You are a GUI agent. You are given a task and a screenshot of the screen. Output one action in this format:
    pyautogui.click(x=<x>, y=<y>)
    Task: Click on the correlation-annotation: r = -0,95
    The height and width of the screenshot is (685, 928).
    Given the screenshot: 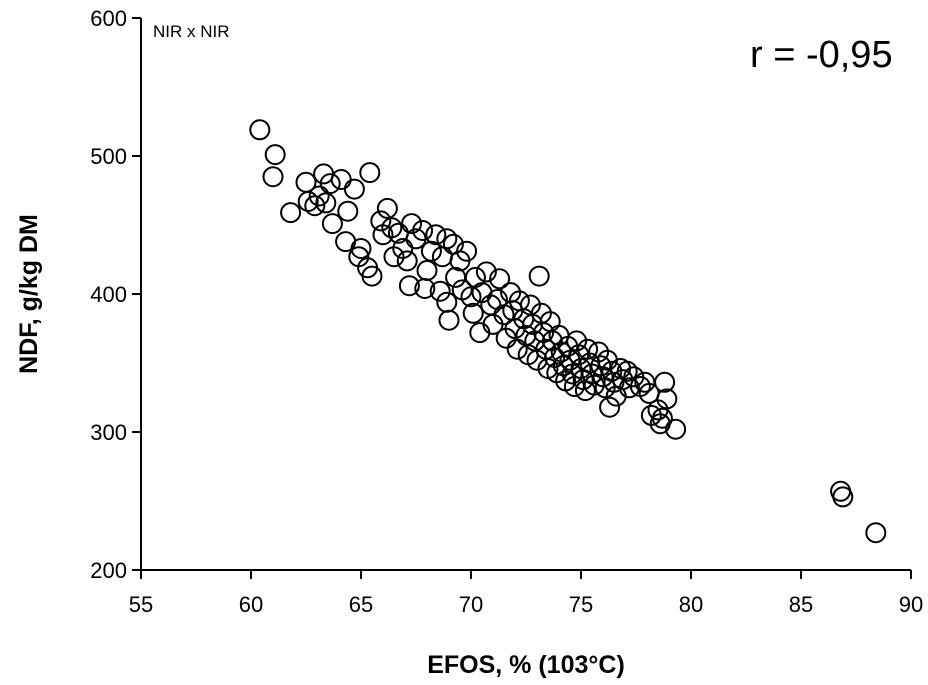 What is the action you would take?
    pyautogui.click(x=821, y=55)
    